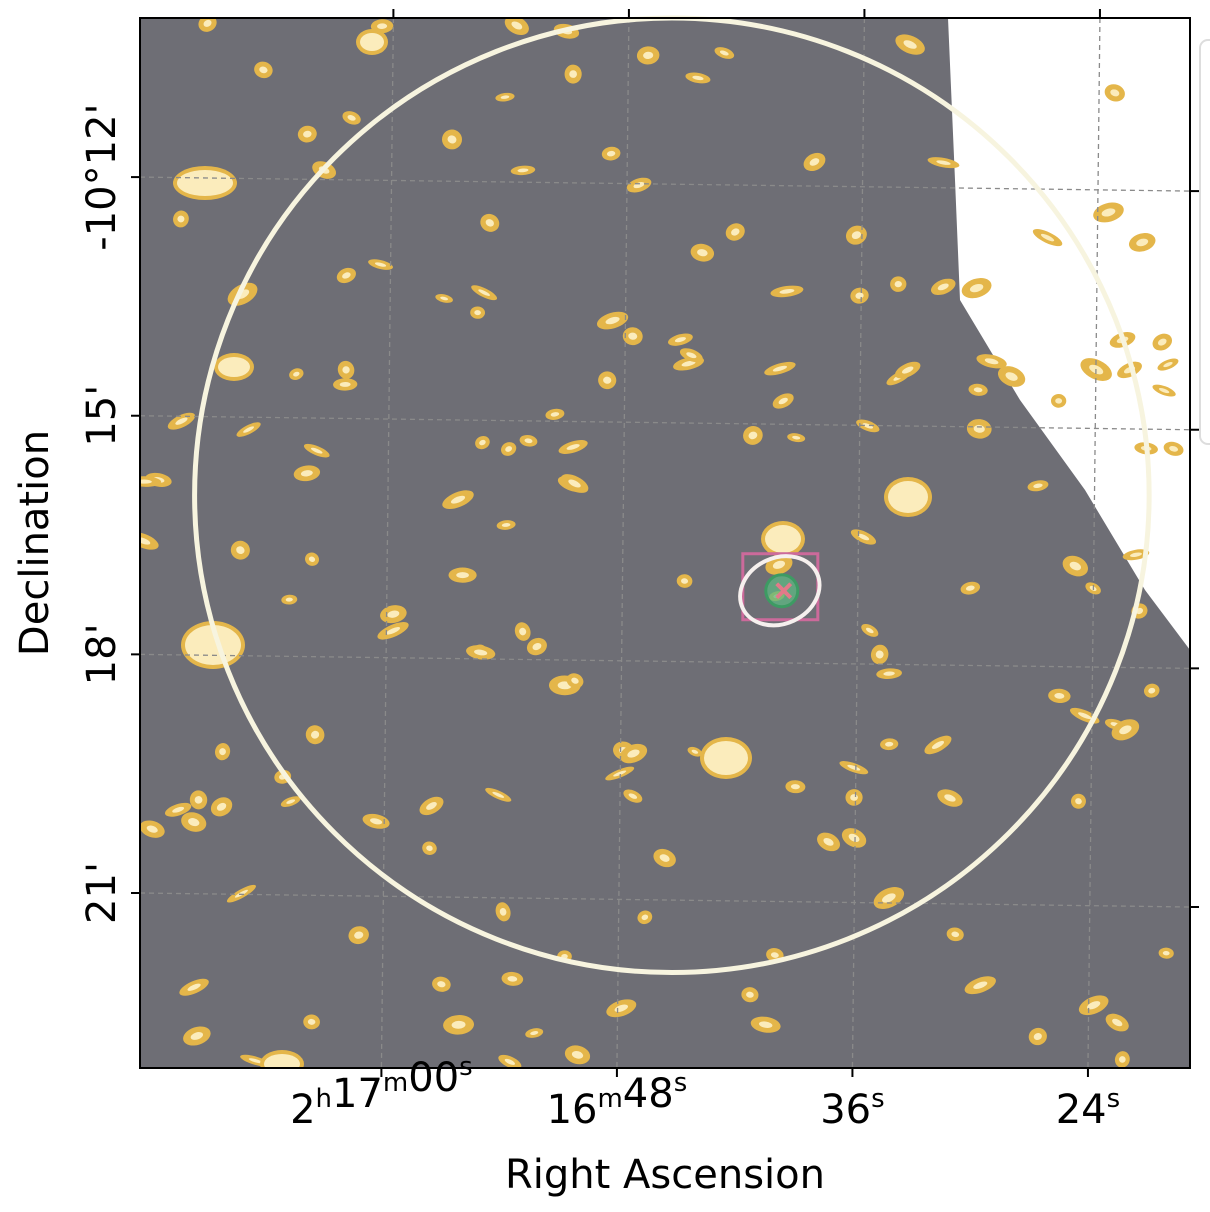 Image resolution: width=1210 pixels, height=1212 pixels. I want to click on coverage-gap, so click(1069, 334).